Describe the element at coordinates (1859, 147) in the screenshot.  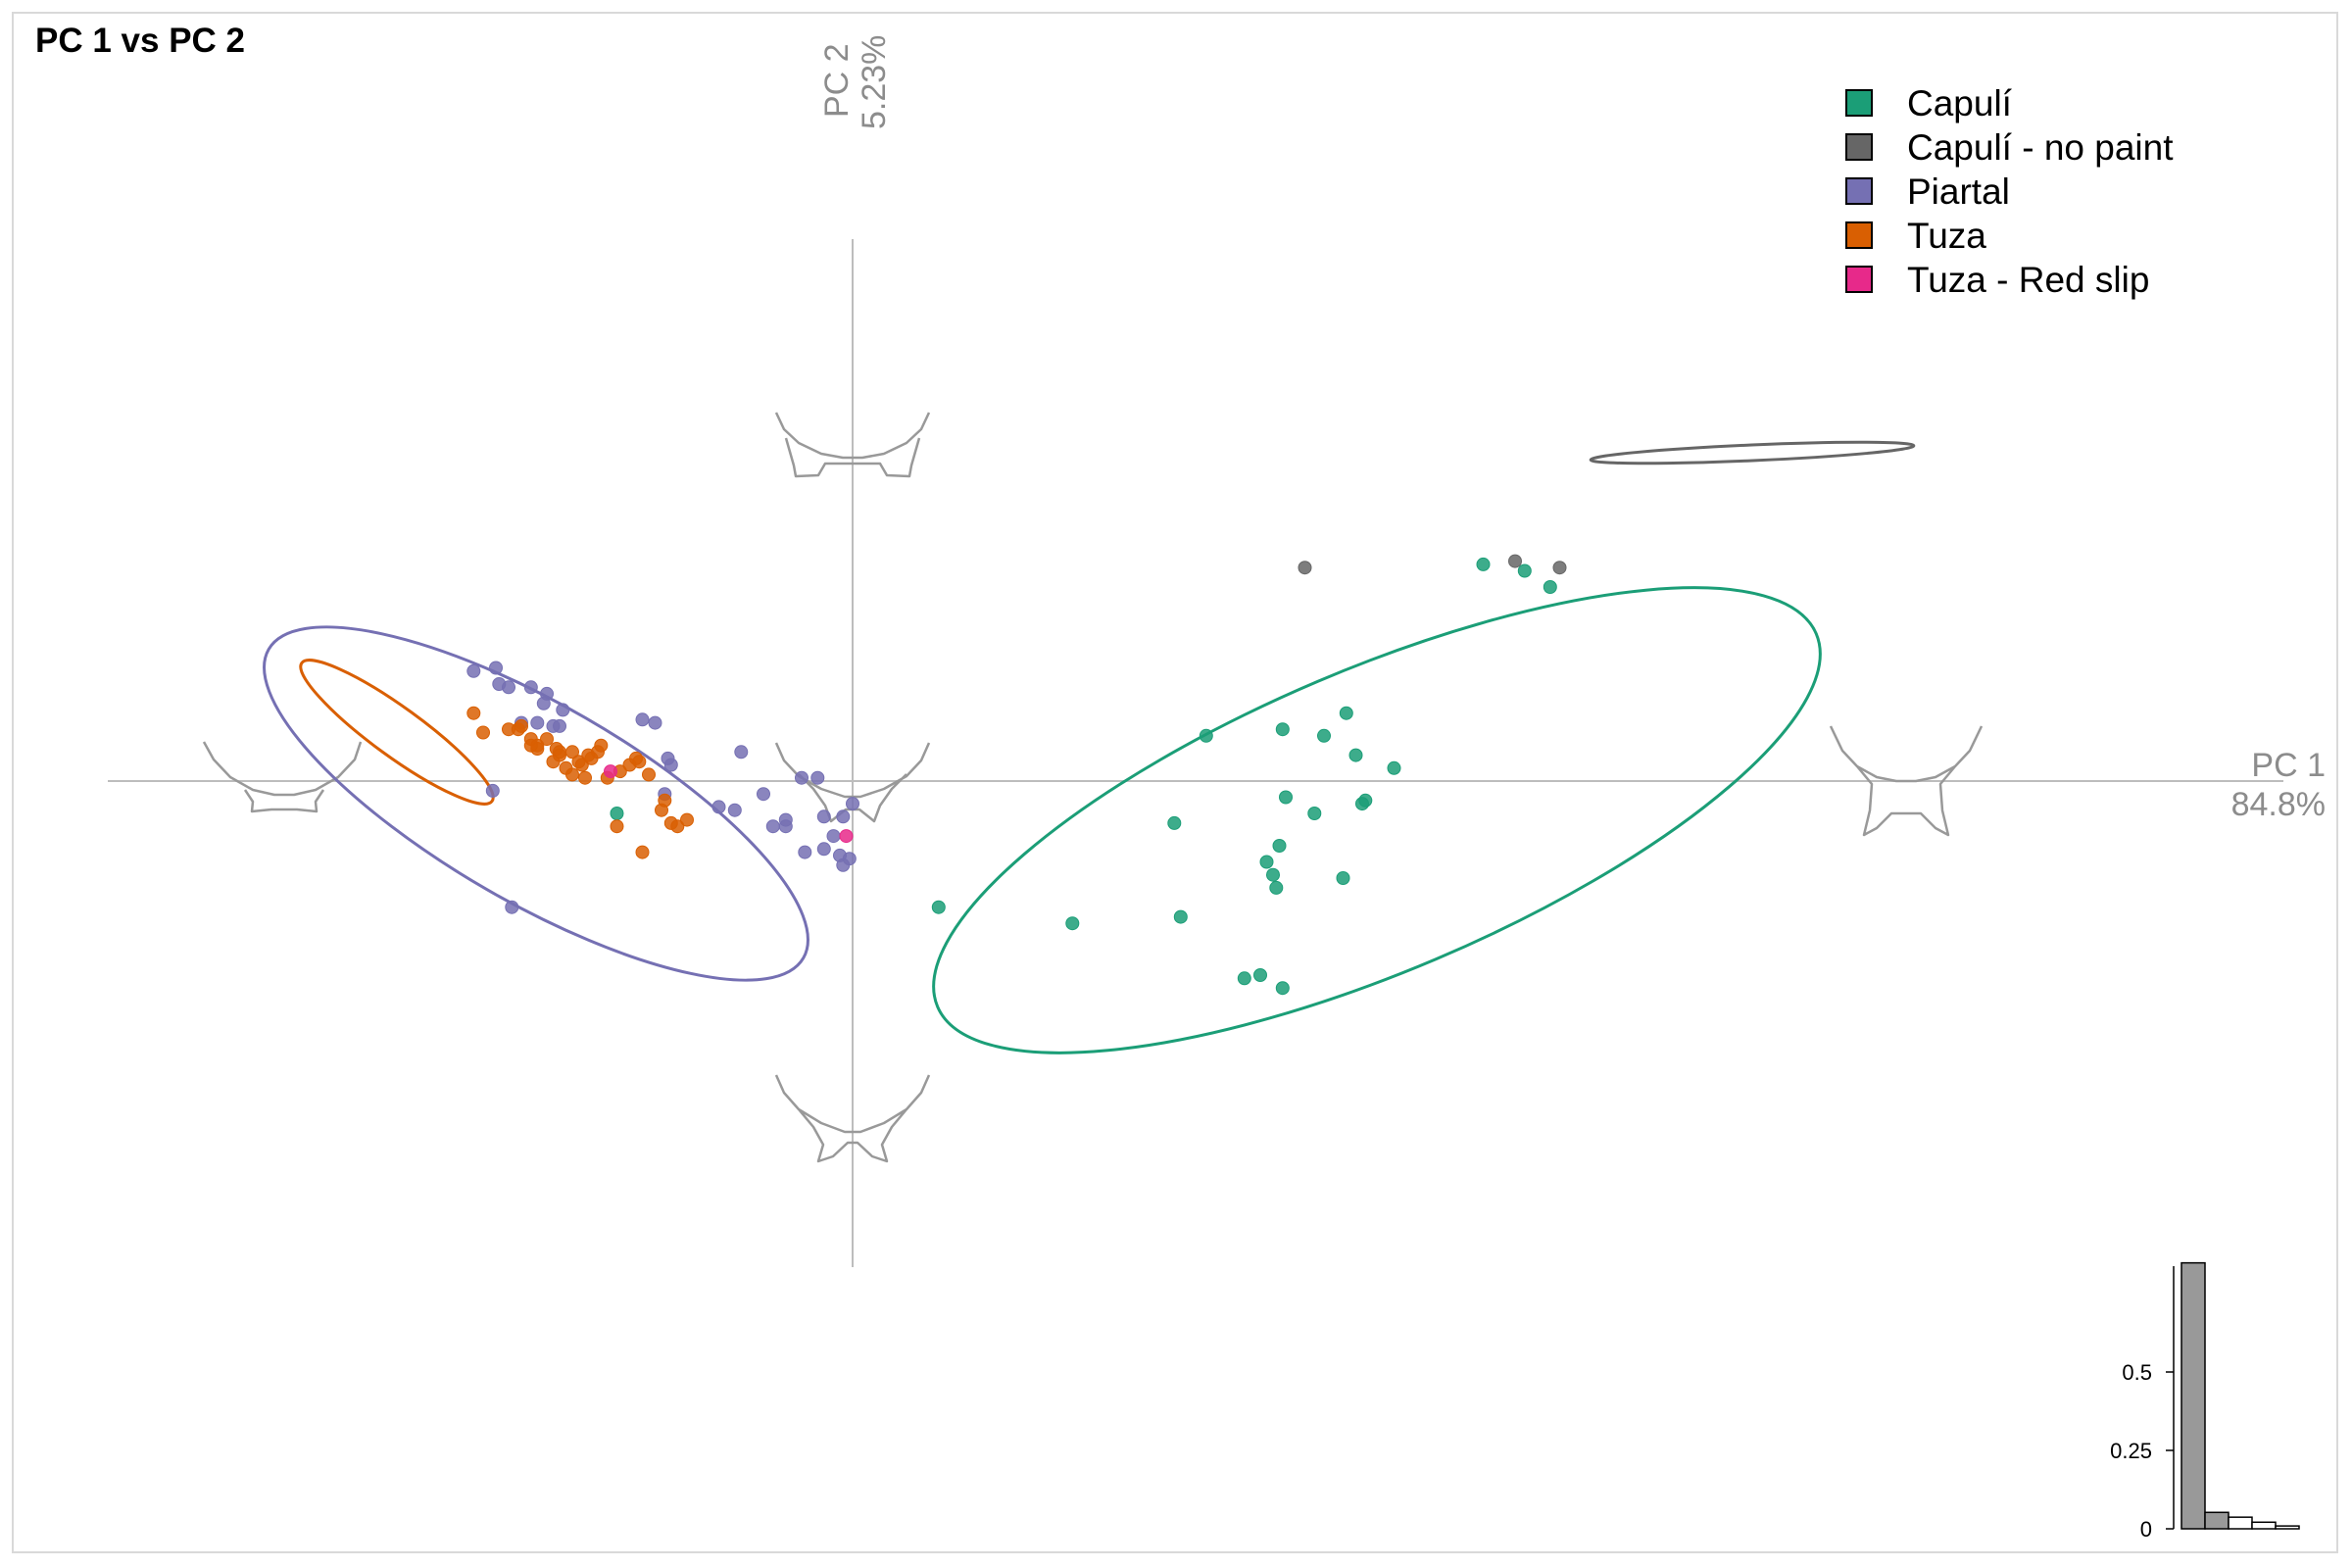
I see `legend-swatch-capuli-no-paint` at that location.